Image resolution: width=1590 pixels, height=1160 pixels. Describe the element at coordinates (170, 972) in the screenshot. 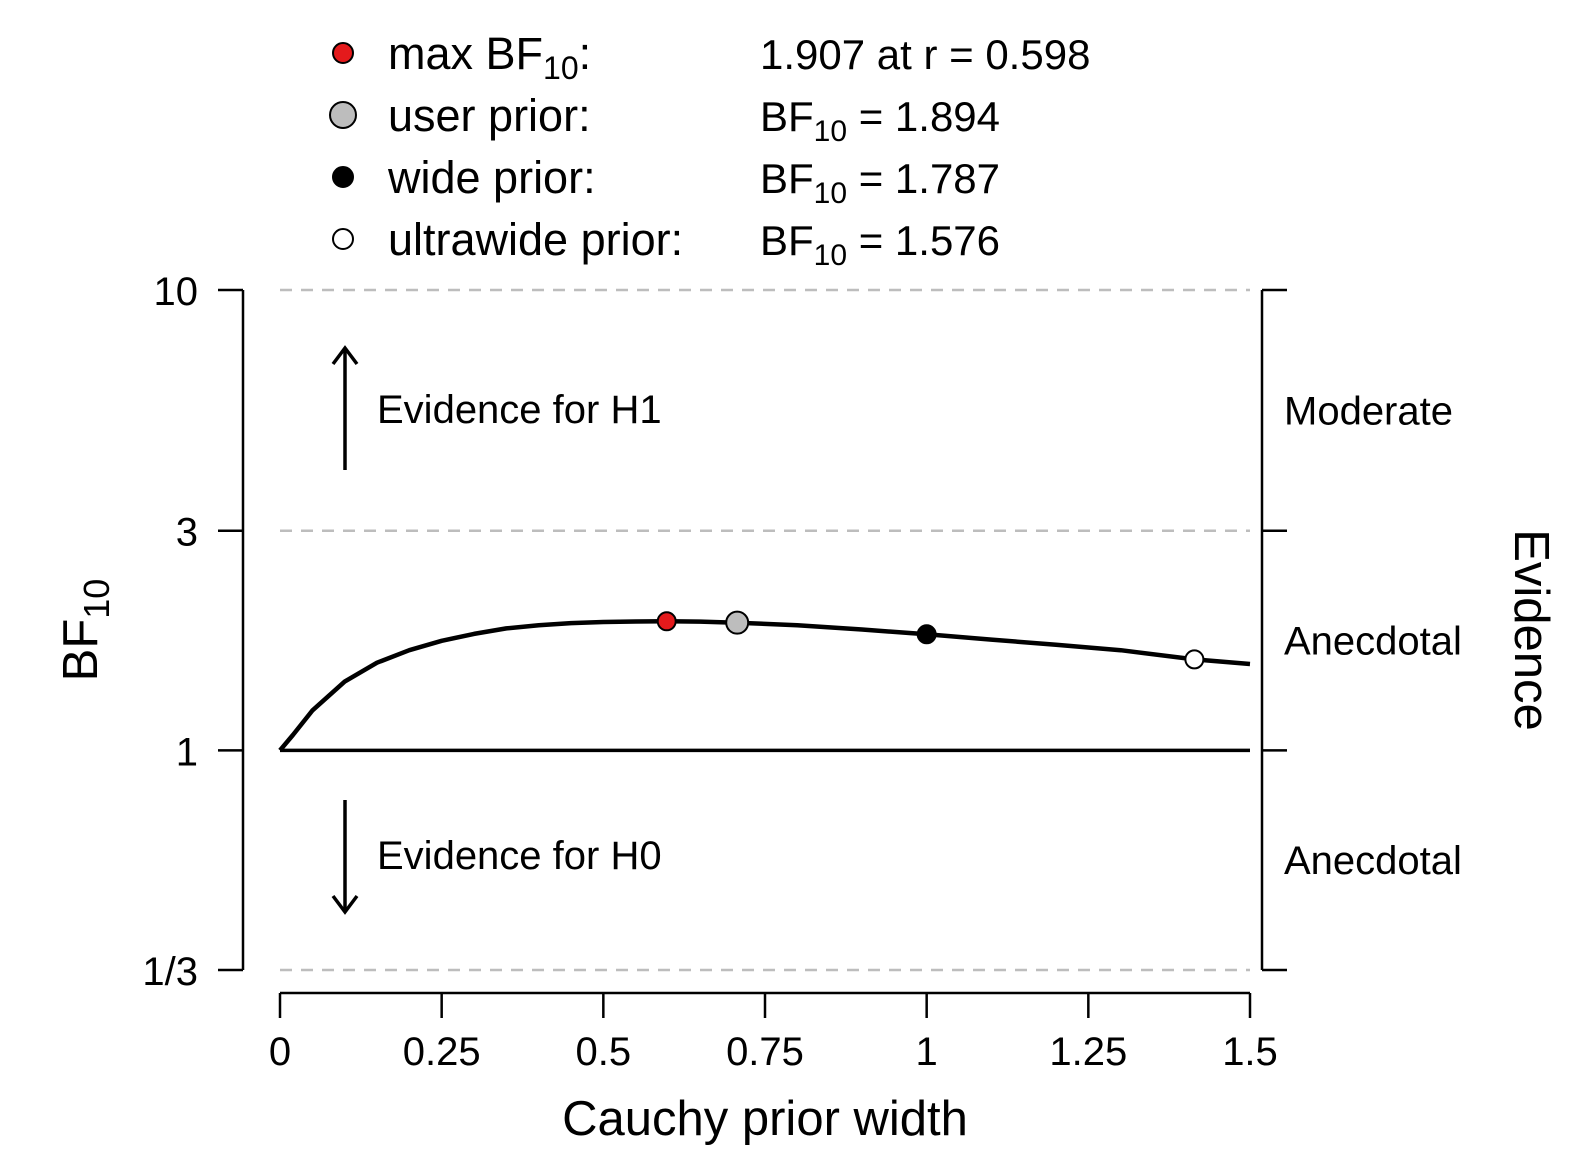

I see `y-tick-label: 1/3` at that location.